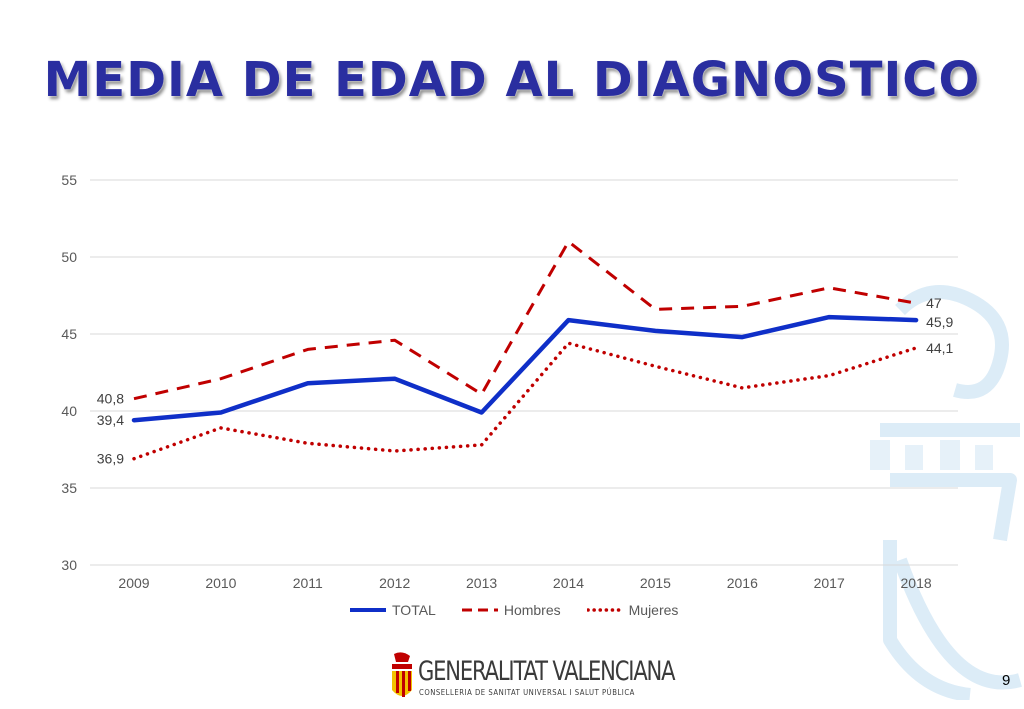 This screenshot has width=1024, height=709. I want to click on legend-label-mujeres: Mujeres, so click(653, 610).